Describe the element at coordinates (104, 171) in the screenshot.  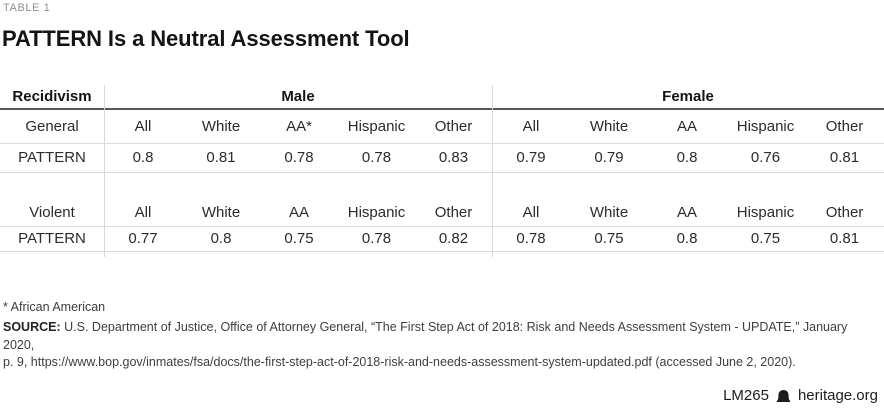
I see `column-divider-left` at that location.